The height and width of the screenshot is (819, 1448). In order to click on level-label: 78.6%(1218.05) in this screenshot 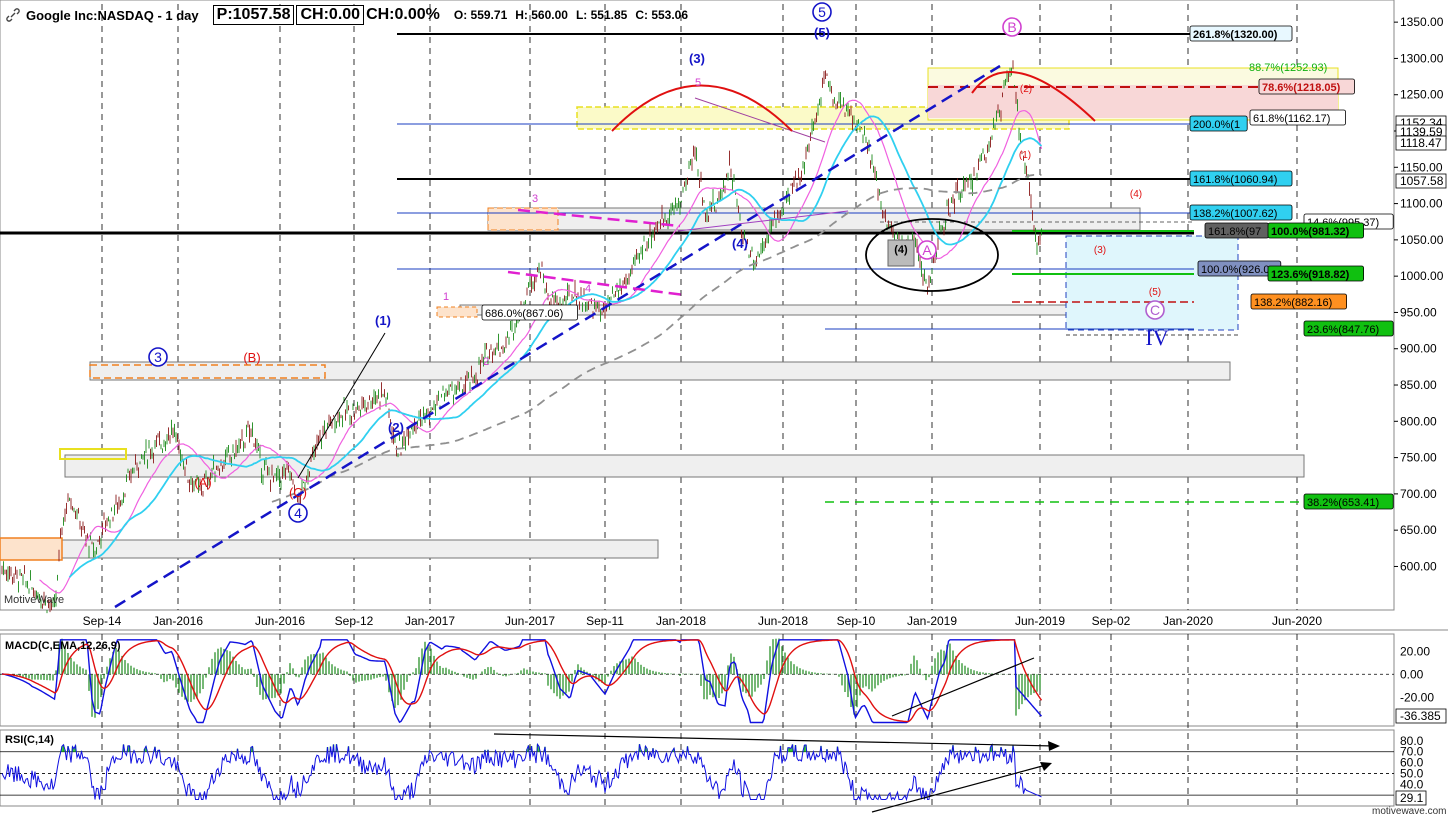, I will do `click(1301, 88)`.